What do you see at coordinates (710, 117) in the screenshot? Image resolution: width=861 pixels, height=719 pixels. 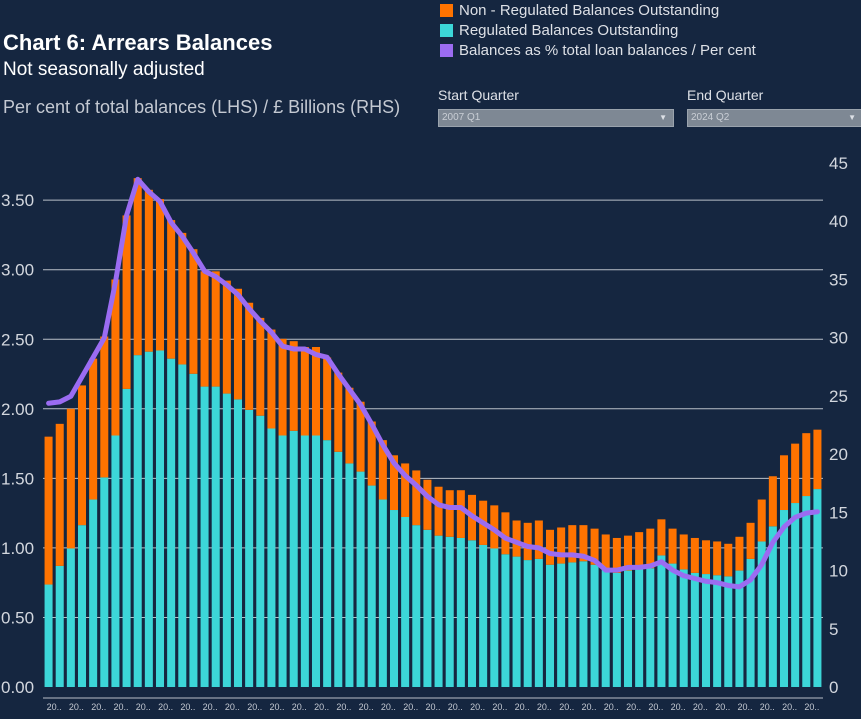 I see `end-quarter-value: 2024 Q2` at bounding box center [710, 117].